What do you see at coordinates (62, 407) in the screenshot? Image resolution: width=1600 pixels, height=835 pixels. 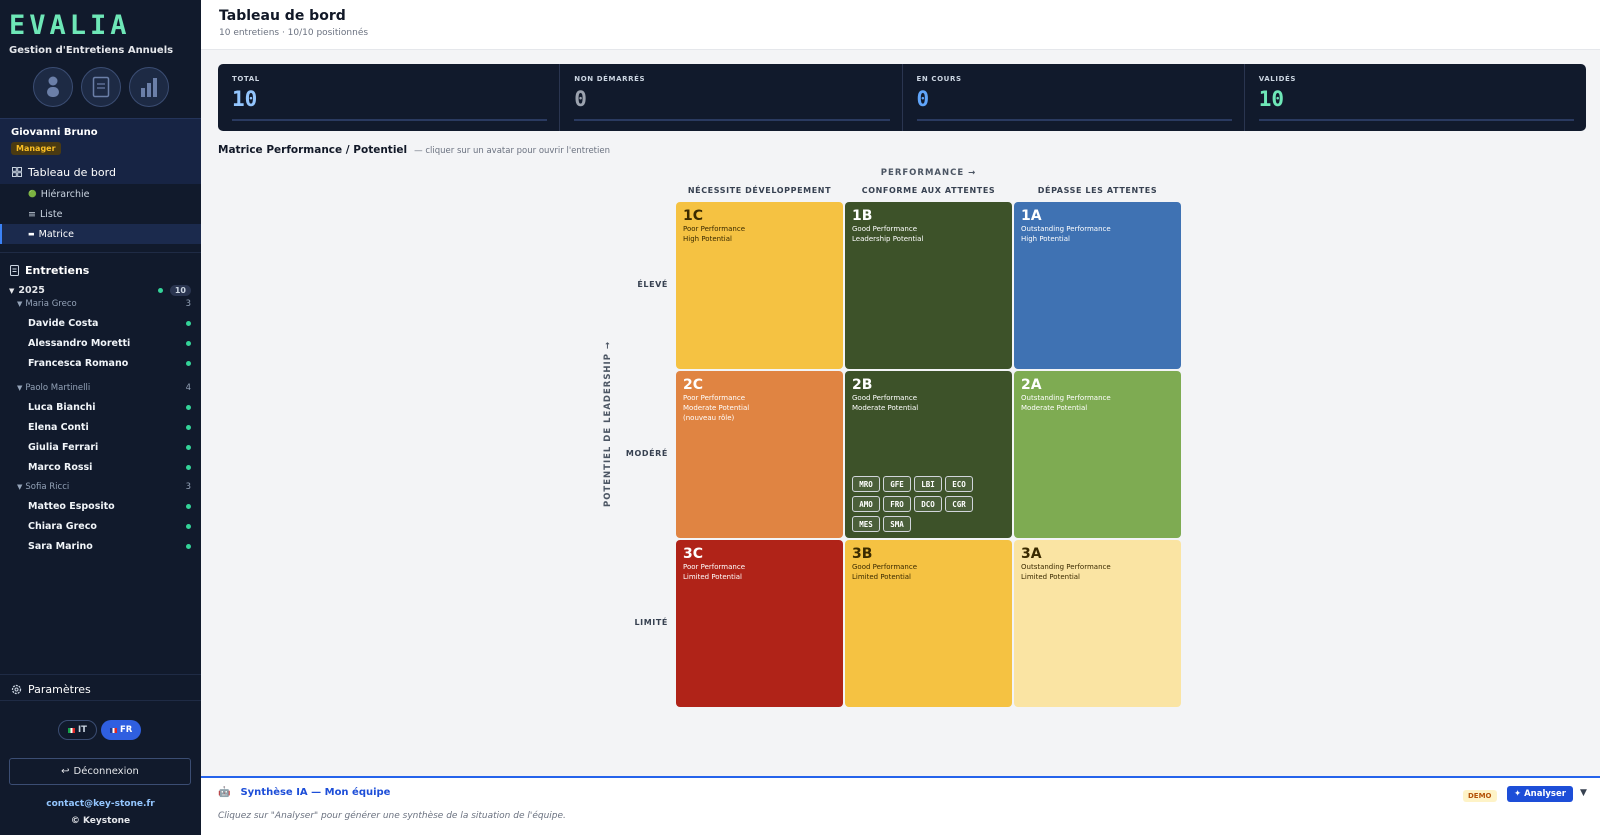 I see `employee-name: Luca Bianchi` at bounding box center [62, 407].